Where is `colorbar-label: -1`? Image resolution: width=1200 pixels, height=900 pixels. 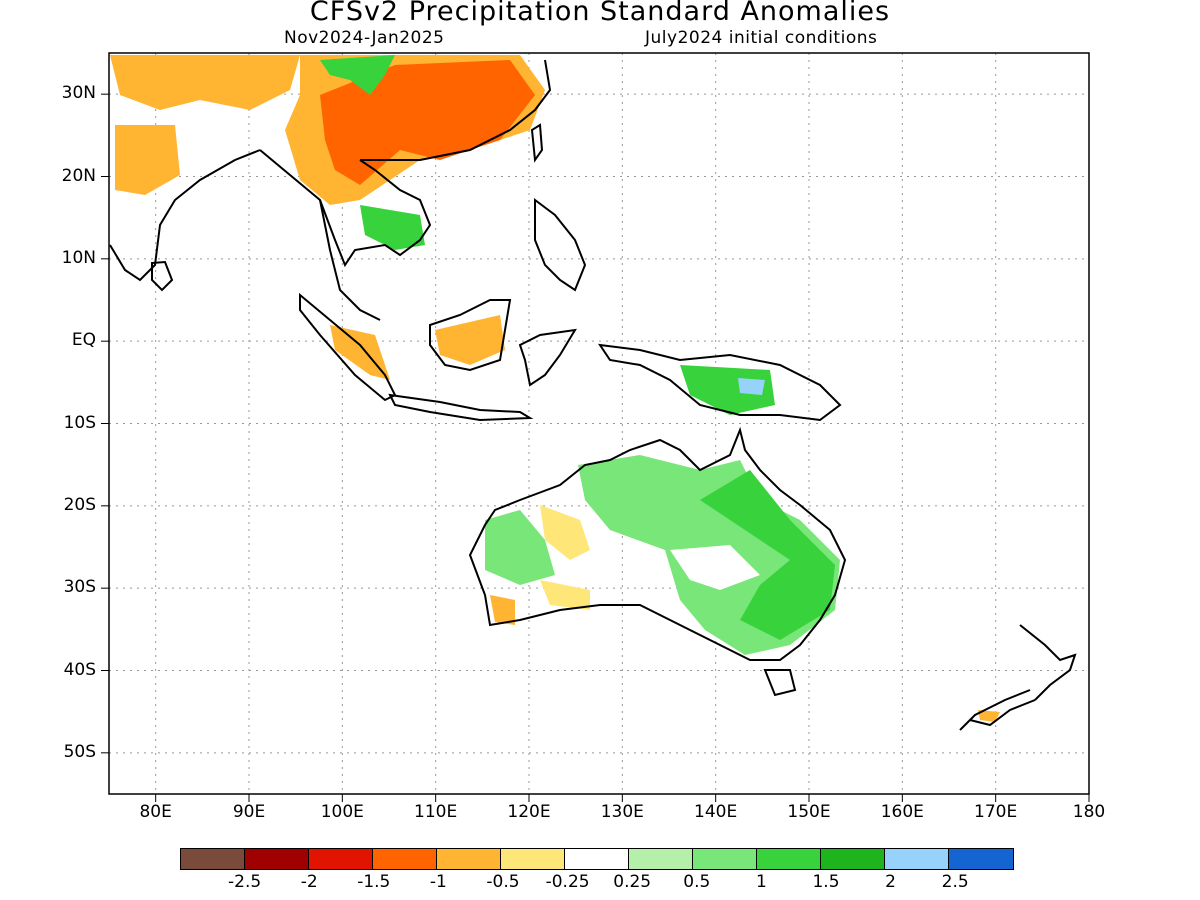 colorbar-label: -1 is located at coordinates (438, 882).